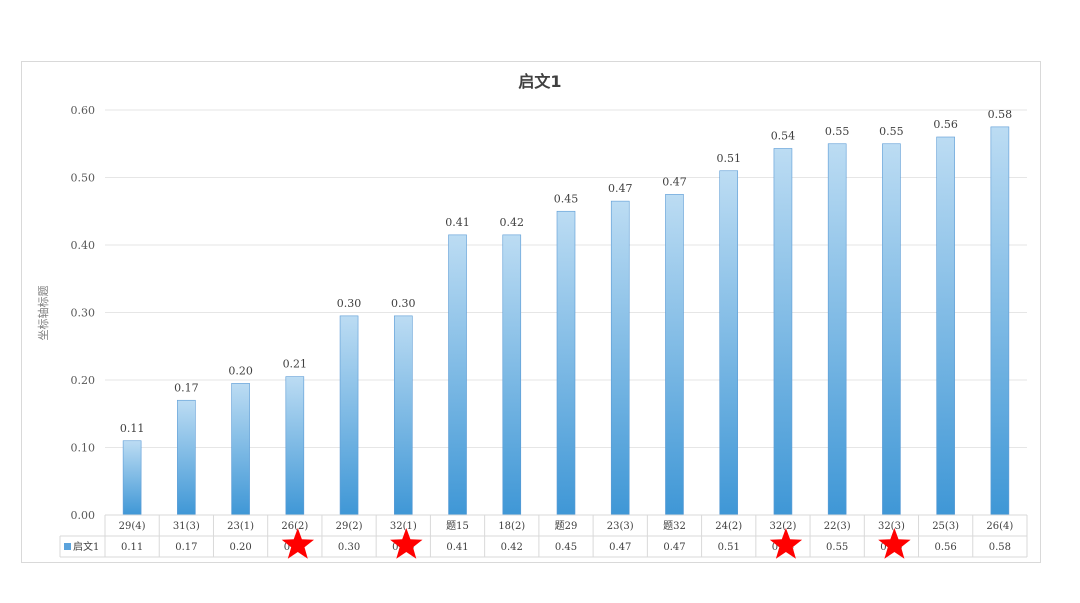 The height and width of the screenshot is (603, 1080). I want to click on category-label: 22(3), so click(837, 526).